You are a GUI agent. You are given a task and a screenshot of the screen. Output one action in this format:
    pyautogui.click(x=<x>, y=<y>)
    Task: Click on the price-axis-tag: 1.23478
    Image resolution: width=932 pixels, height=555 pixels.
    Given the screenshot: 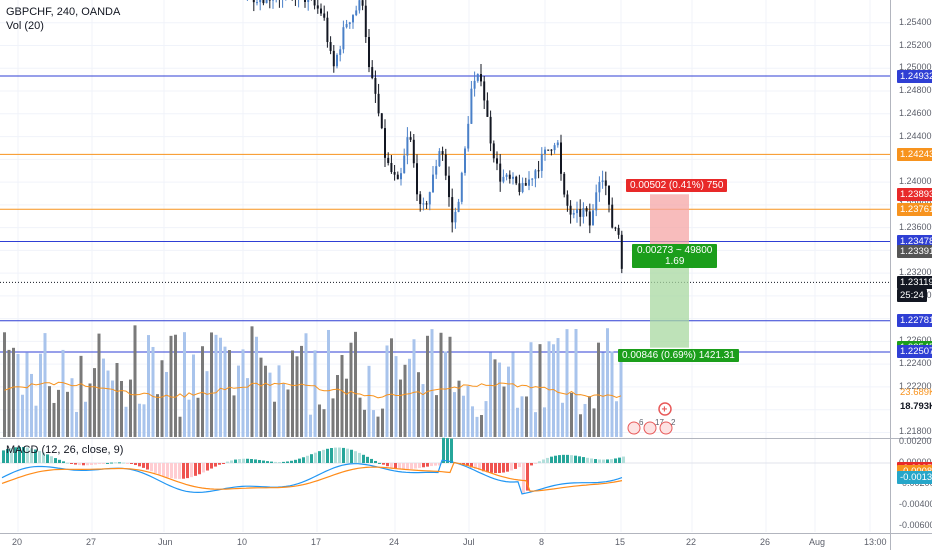 What is the action you would take?
    pyautogui.click(x=914, y=241)
    